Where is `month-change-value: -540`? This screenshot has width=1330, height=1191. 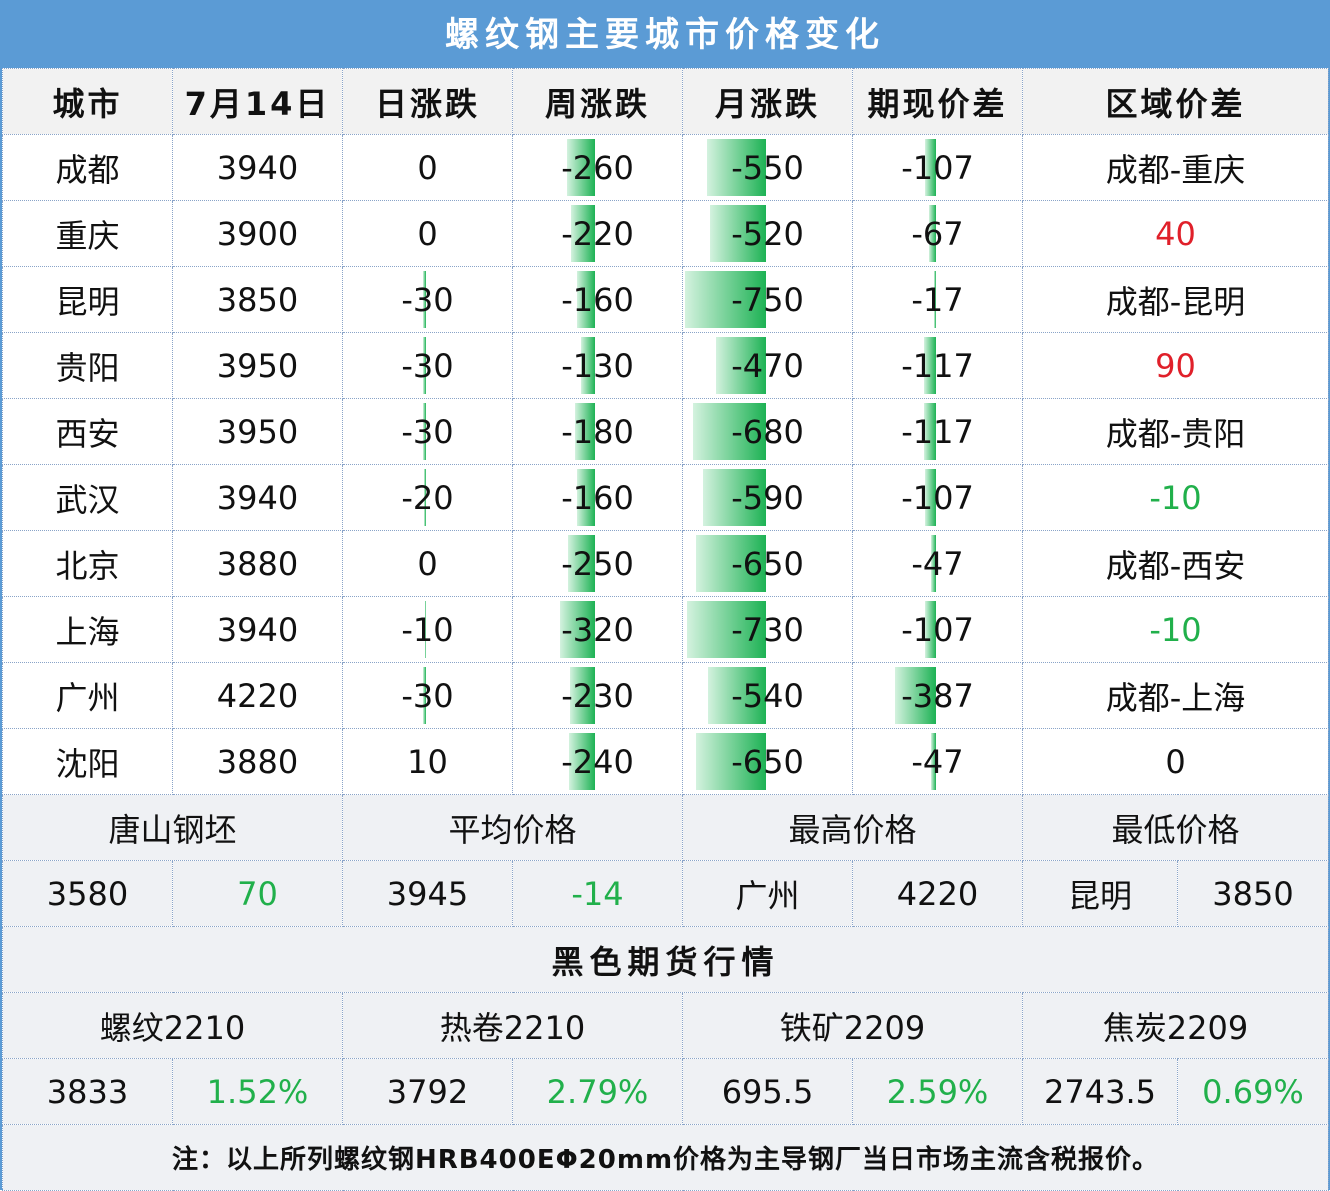 month-change-value: -540 is located at coordinates (767, 695).